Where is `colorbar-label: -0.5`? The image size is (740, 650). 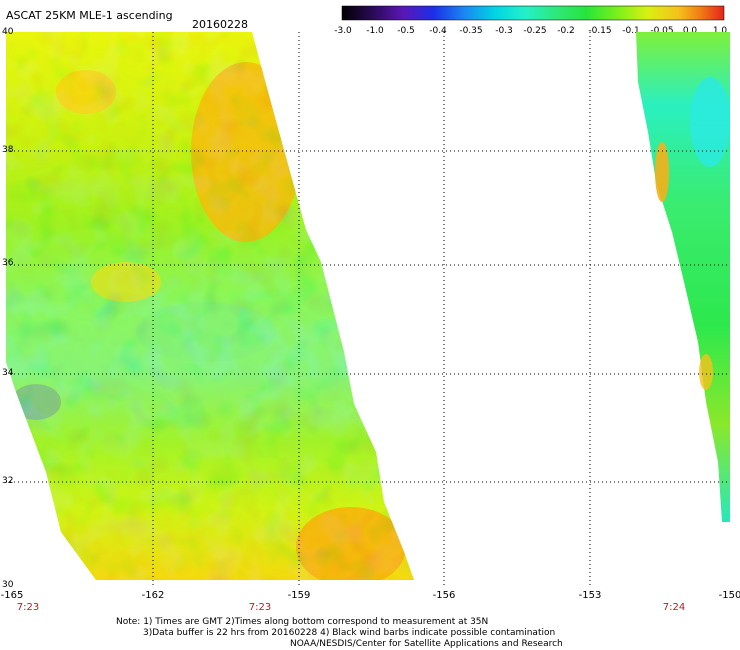
colorbar-label: -0.5 is located at coordinates (406, 31).